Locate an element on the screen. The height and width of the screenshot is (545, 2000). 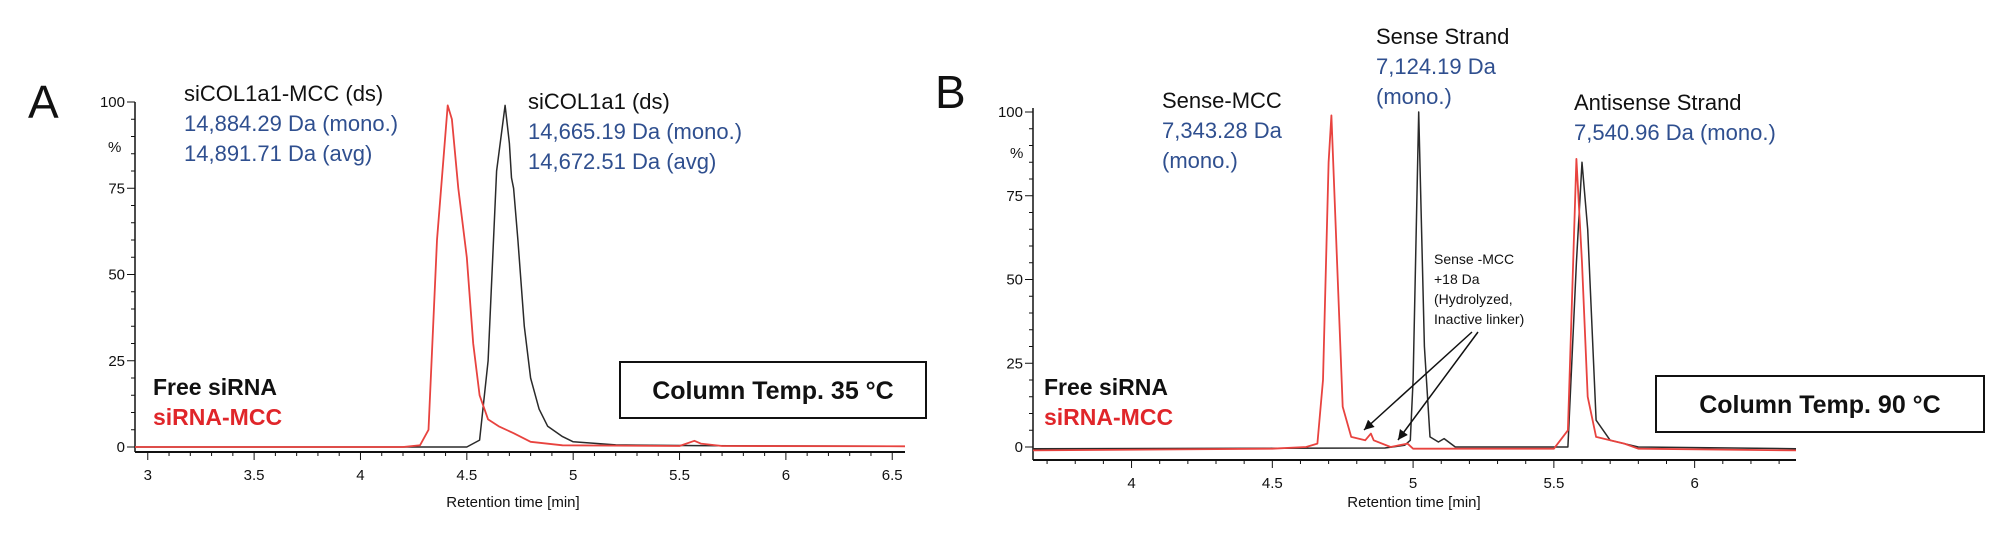
panel-a-y-tick-label: 0 is located at coordinates (121, 447).